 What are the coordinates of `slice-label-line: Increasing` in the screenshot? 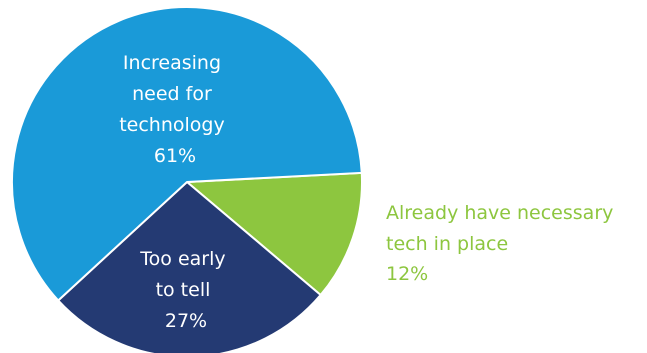 It's located at (172, 63).